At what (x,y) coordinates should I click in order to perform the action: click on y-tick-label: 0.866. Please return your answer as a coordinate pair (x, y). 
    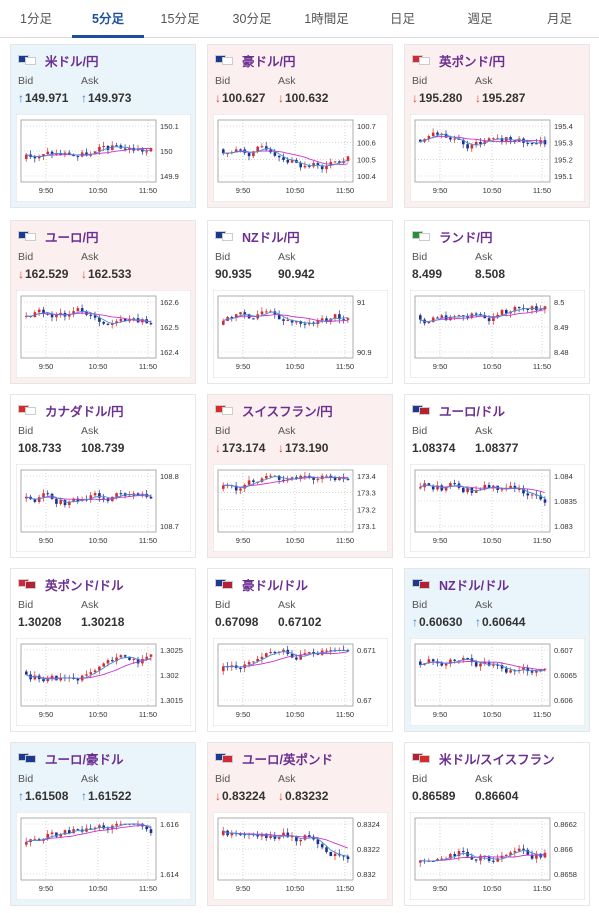
    Looking at the image, I should click on (563, 849).